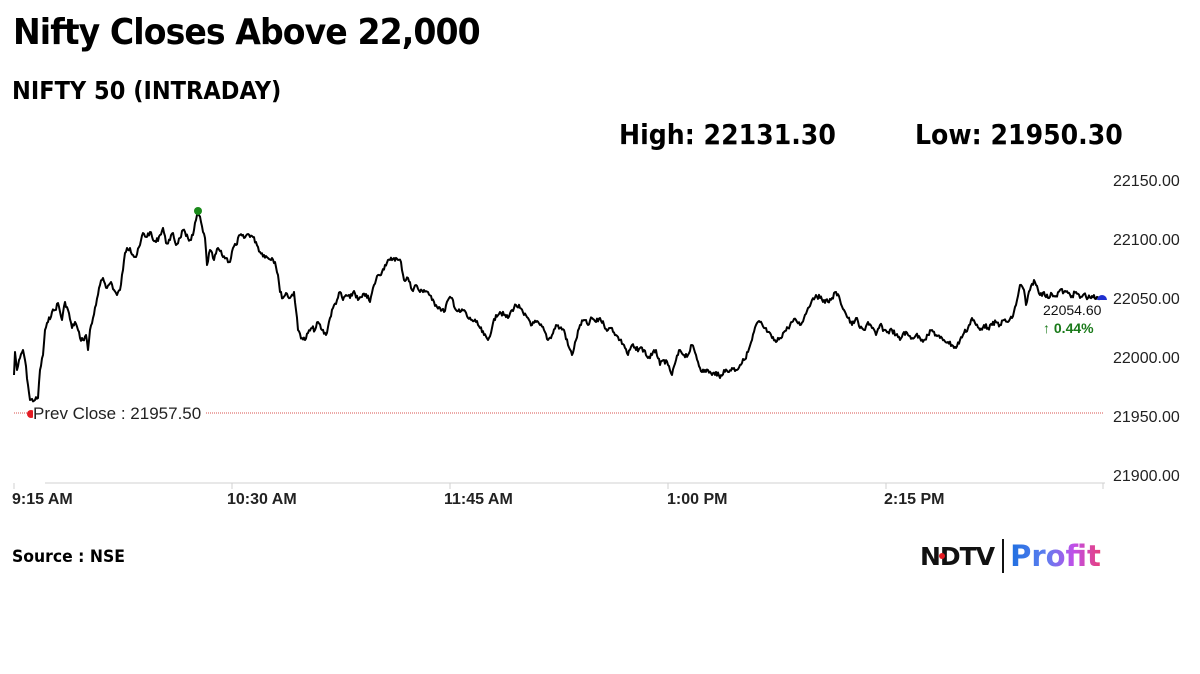 The width and height of the screenshot is (1200, 674). Describe the element at coordinates (42, 499) in the screenshot. I see `x-tick-label: 9:15 AM` at that location.